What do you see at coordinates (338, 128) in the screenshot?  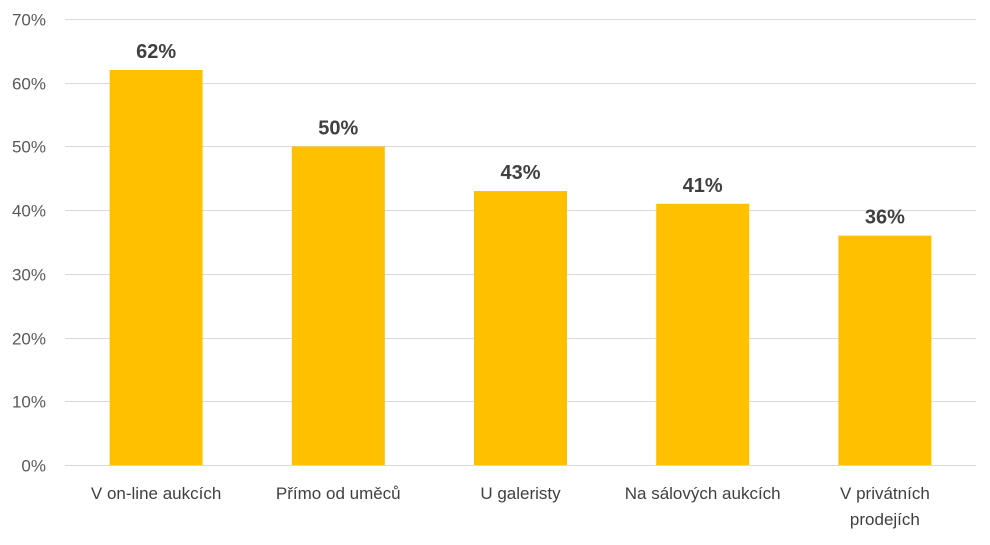 I see `data-label: 50%` at bounding box center [338, 128].